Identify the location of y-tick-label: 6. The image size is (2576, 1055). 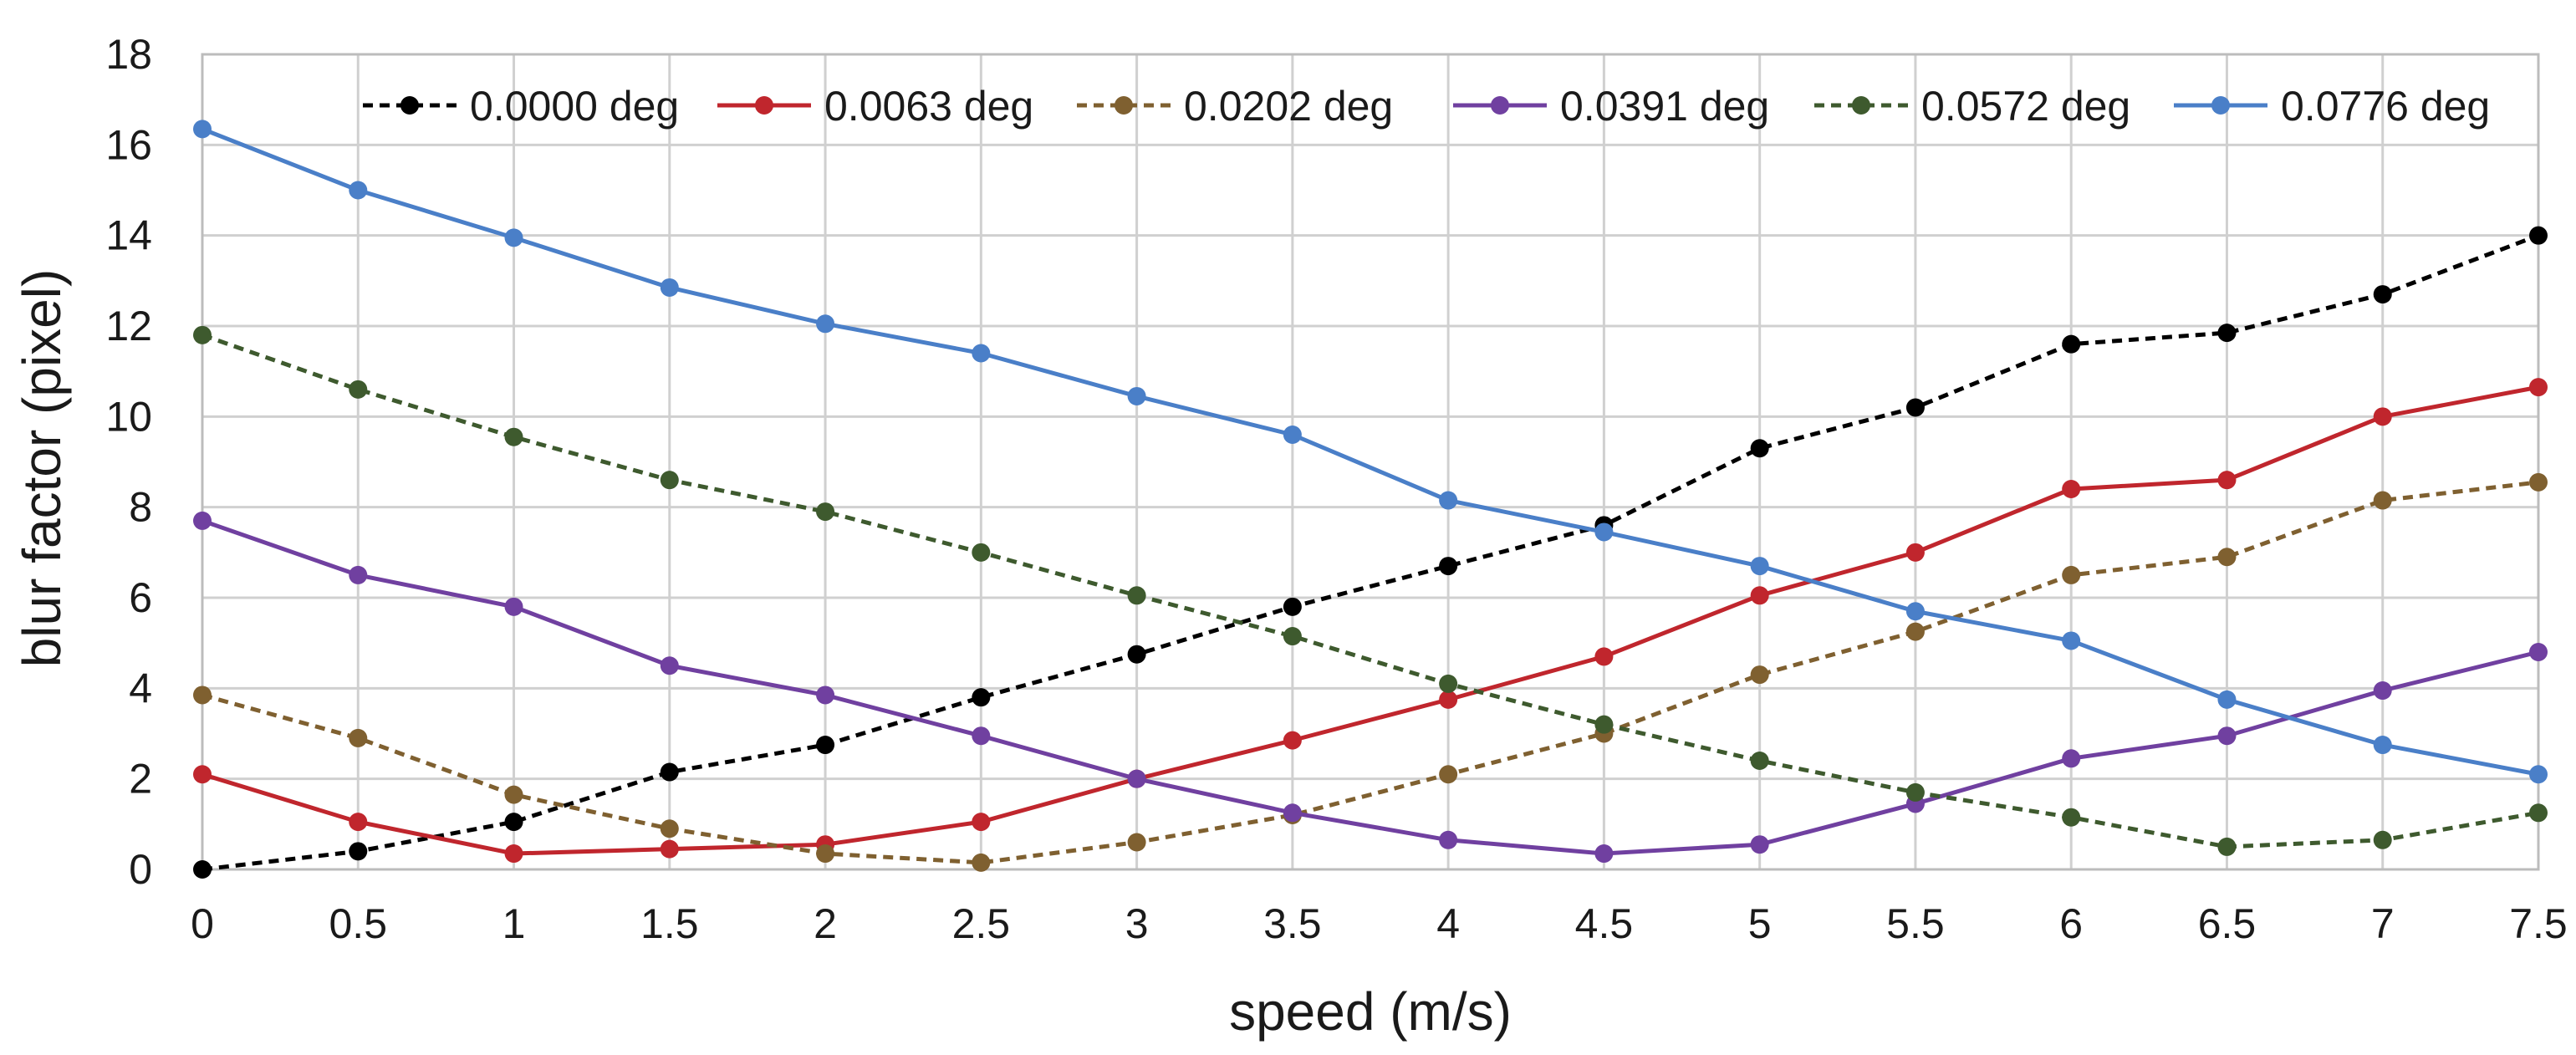
(140, 597).